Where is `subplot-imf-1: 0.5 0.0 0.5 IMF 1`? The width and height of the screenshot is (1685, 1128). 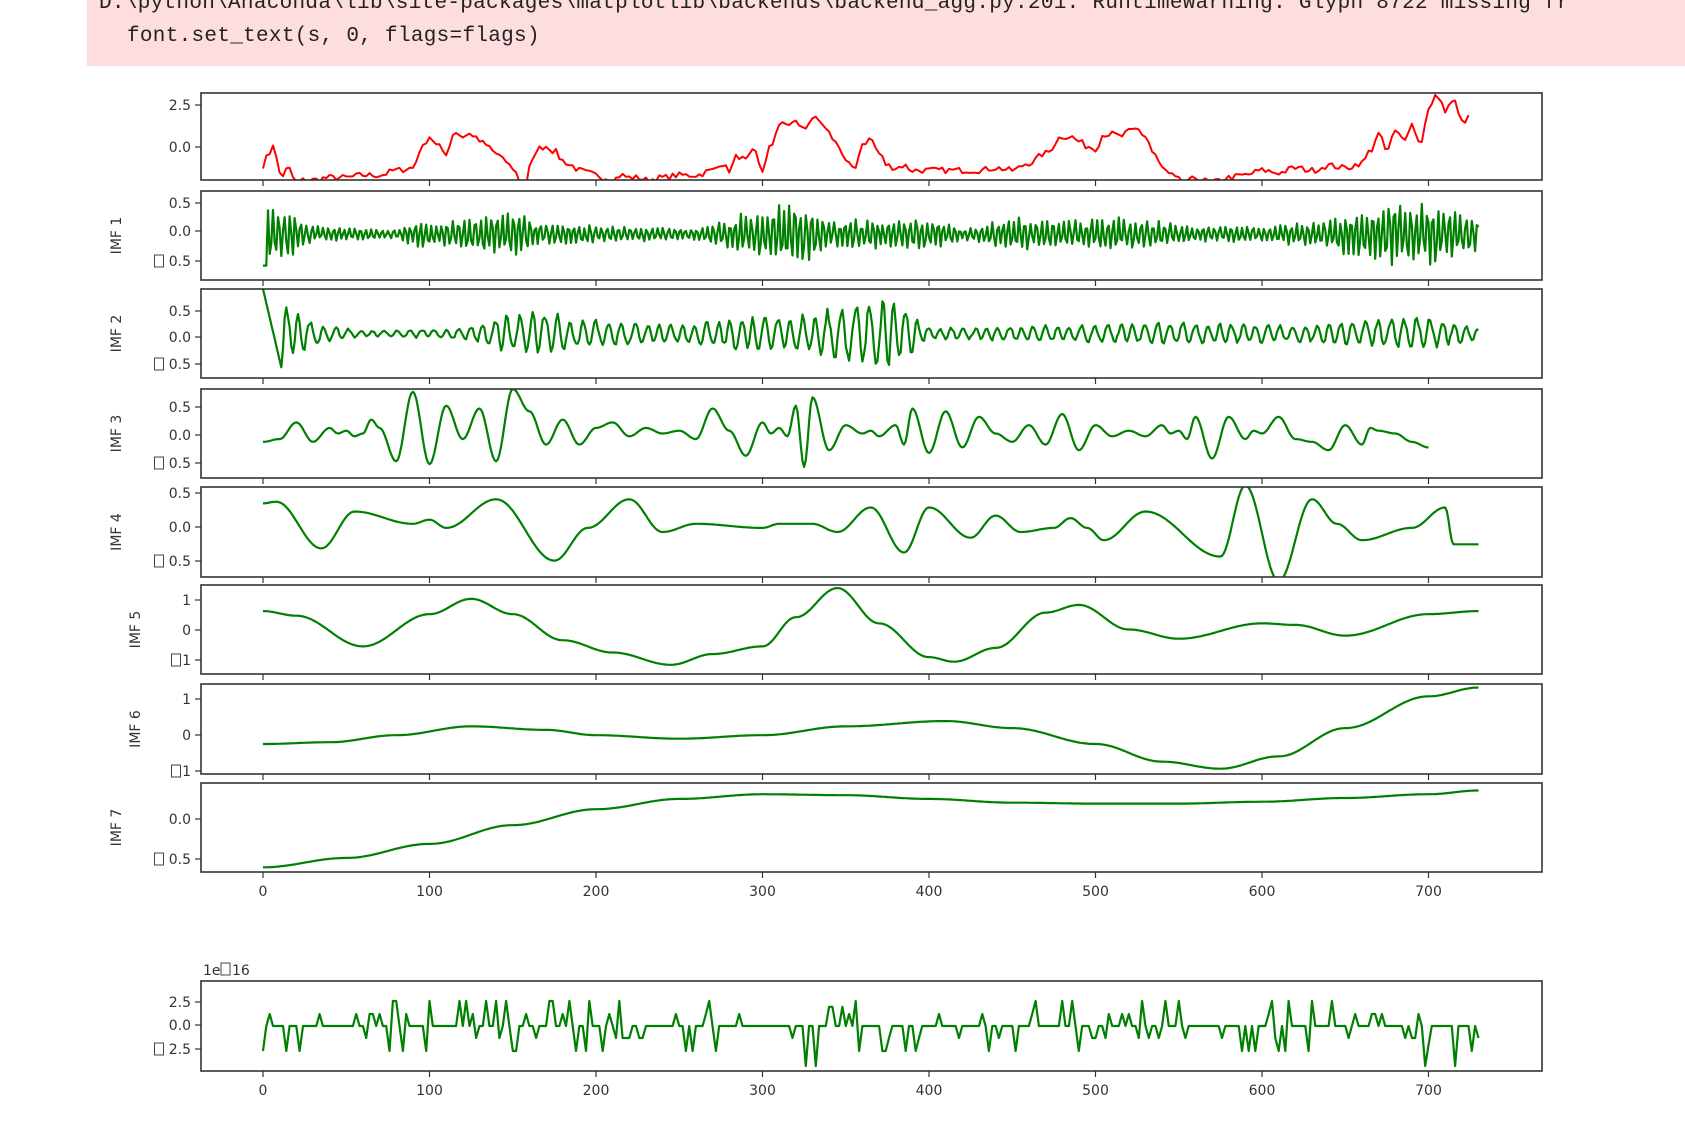 subplot-imf-1: 0.5 0.0 0.5 IMF 1 is located at coordinates (826, 238).